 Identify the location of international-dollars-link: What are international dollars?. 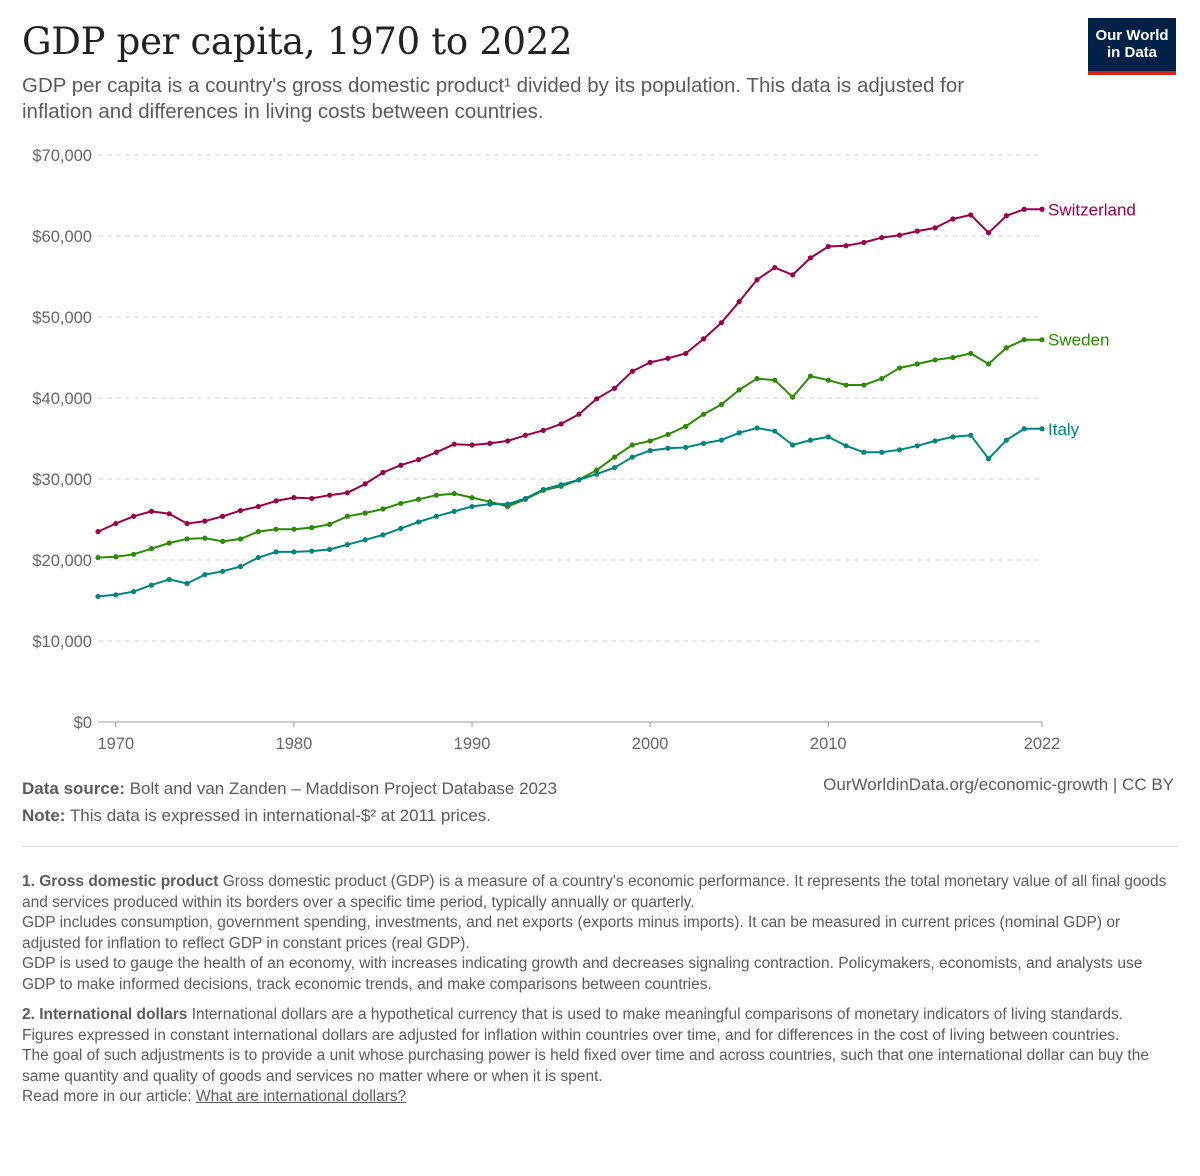
(301, 1096).